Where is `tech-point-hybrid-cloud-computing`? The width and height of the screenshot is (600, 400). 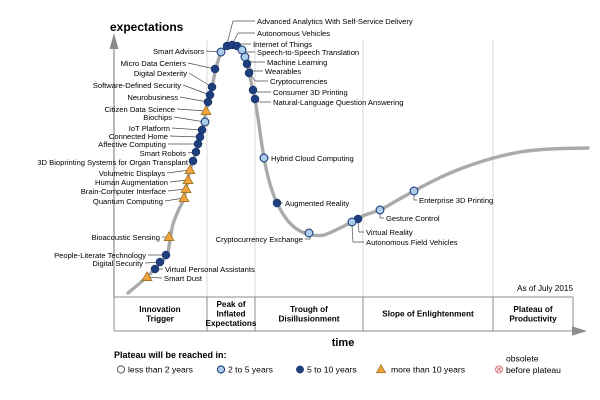 tech-point-hybrid-cloud-computing is located at coordinates (264, 158).